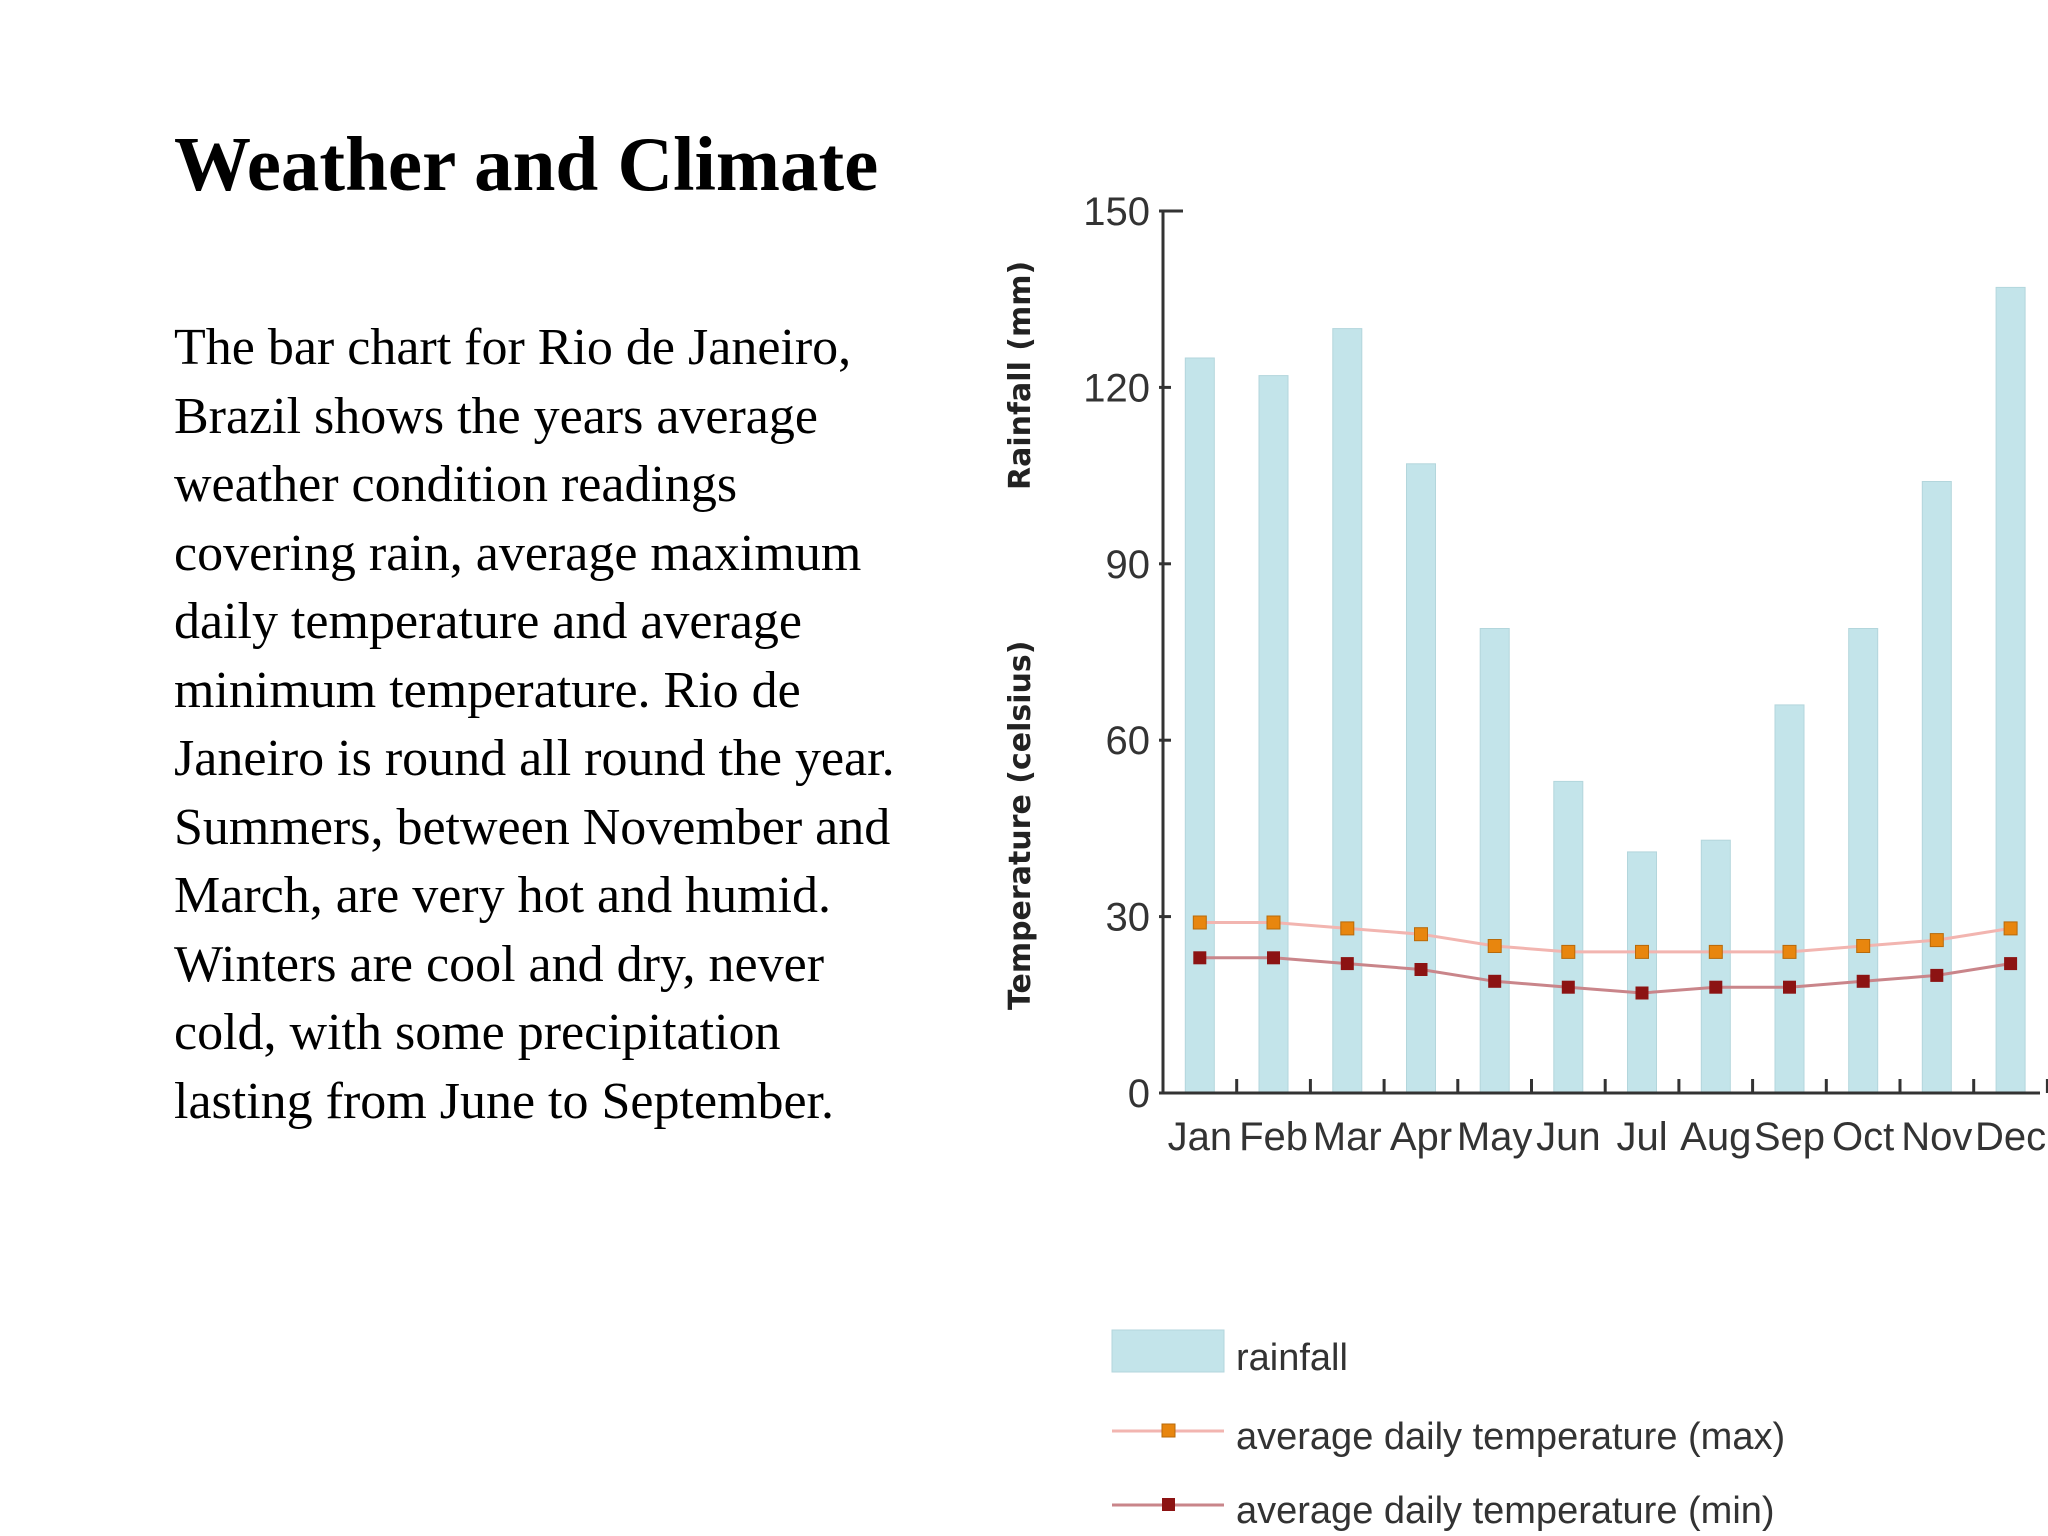 The image size is (2048, 1536). What do you see at coordinates (1495, 1137) in the screenshot?
I see `x-tick-label-may: May` at bounding box center [1495, 1137].